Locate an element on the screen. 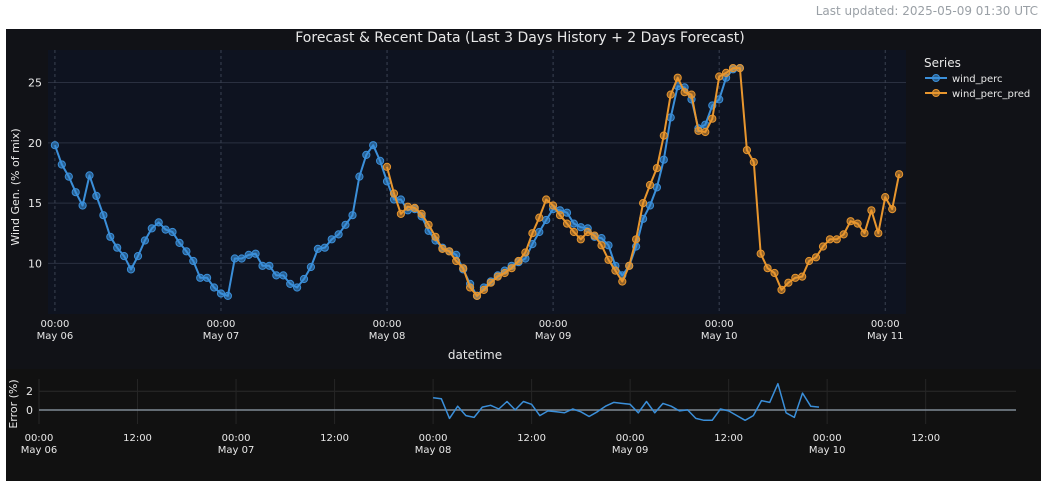 This screenshot has height=490, width=1046. series-line-error is located at coordinates (626, 402).